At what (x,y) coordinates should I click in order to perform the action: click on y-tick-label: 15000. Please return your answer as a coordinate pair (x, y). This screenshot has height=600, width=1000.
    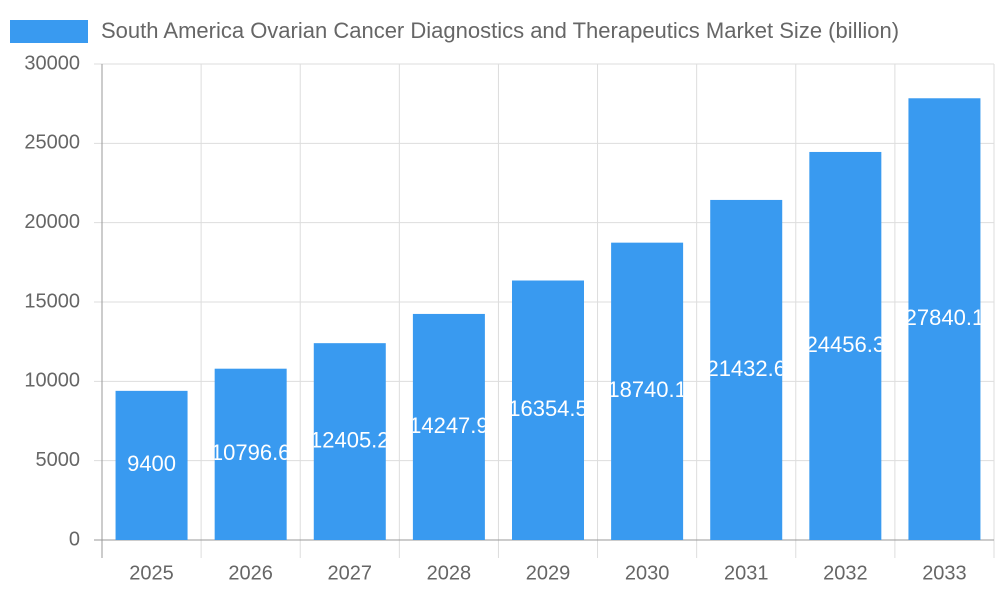
    Looking at the image, I should click on (52, 301).